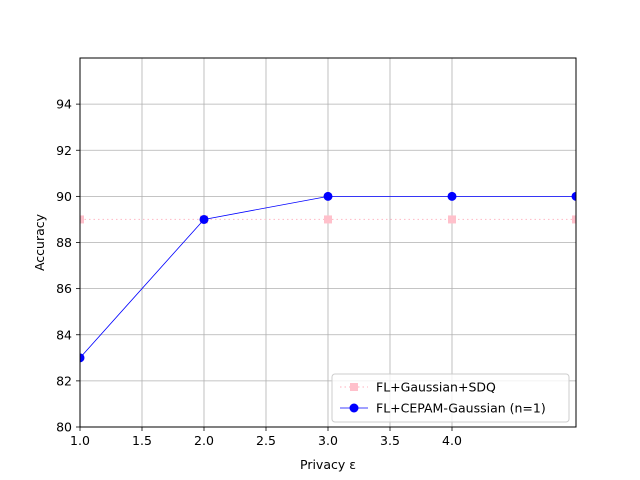 This screenshot has height=480, width=640. What do you see at coordinates (390, 440) in the screenshot?
I see `x-tick-label: 3.5` at bounding box center [390, 440].